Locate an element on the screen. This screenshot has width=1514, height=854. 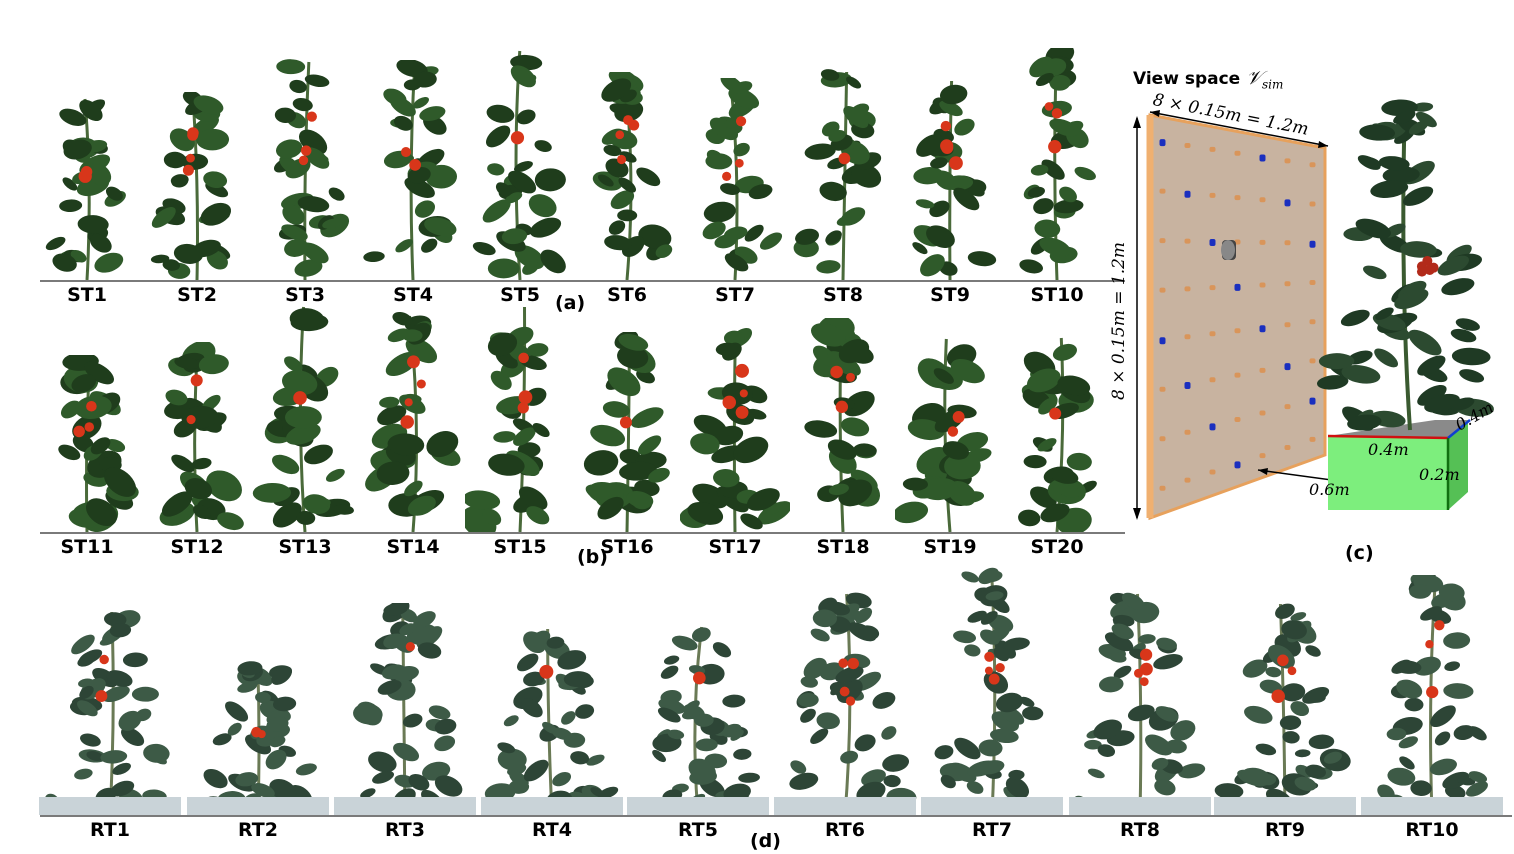
plant-label: ST5 is located at coordinates (520, 295).